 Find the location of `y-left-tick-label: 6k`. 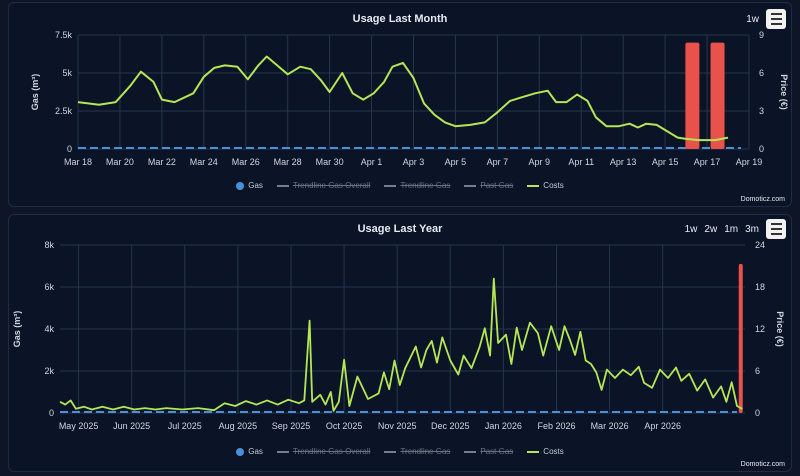

y-left-tick-label: 6k is located at coordinates (49, 287).